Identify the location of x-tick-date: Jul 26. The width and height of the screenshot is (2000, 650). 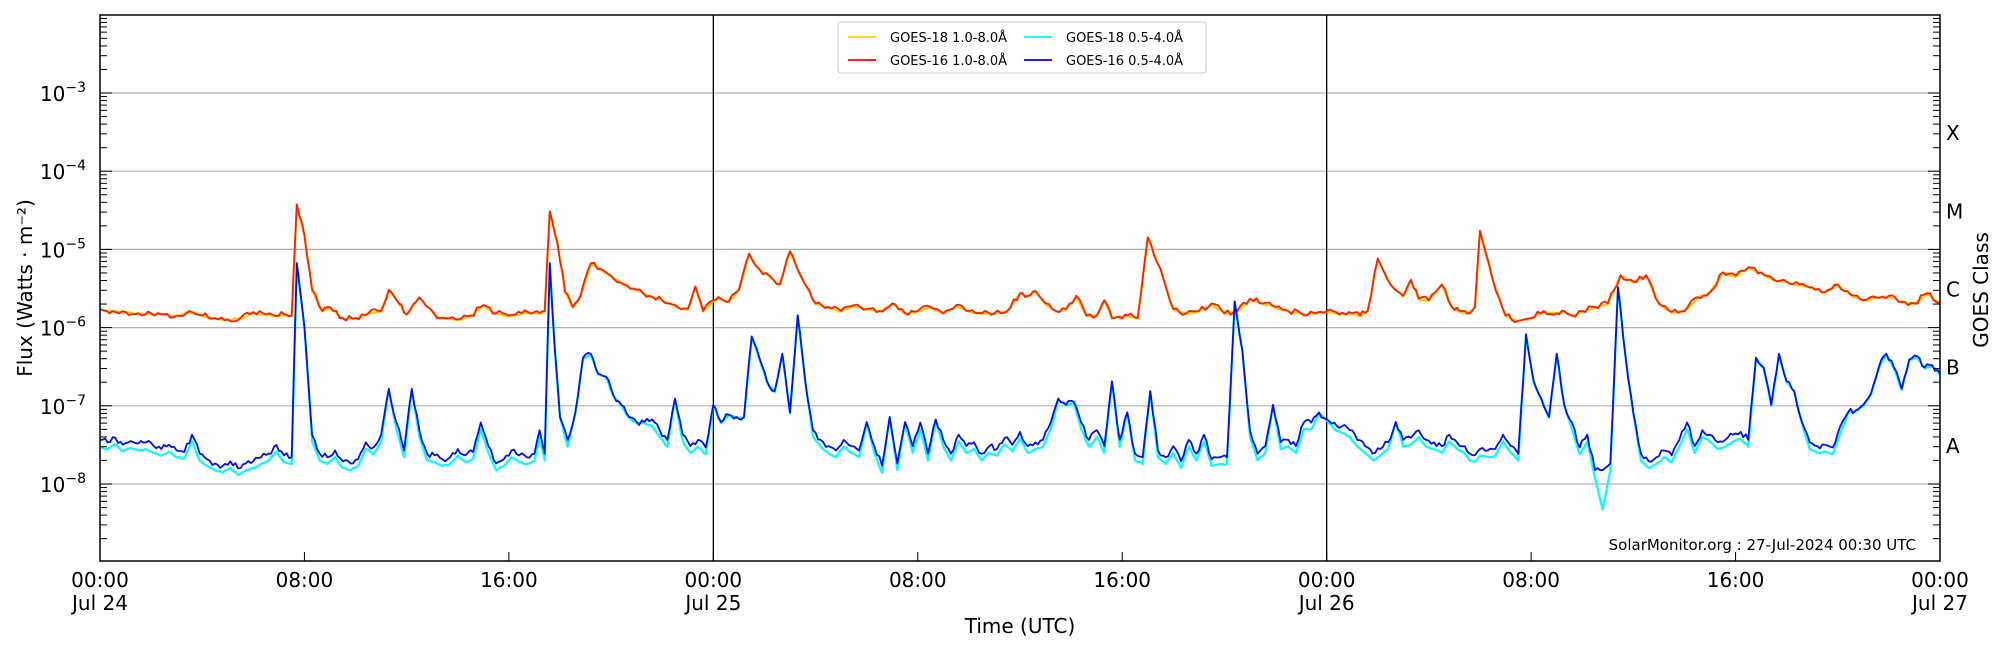
(1326, 603).